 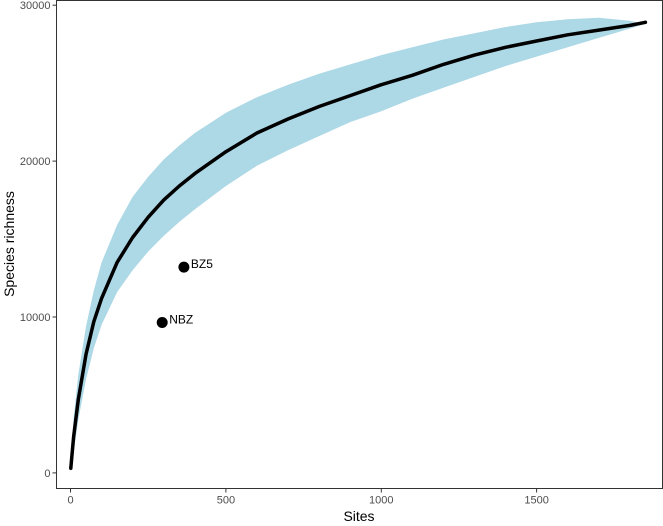 What do you see at coordinates (70, 501) in the screenshot?
I see `x-tick-label: 0` at bounding box center [70, 501].